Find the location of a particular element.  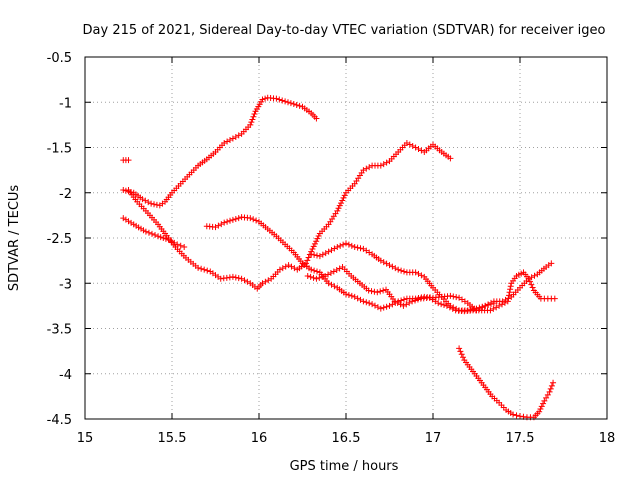

series-segment-b is located at coordinates (220, 151).